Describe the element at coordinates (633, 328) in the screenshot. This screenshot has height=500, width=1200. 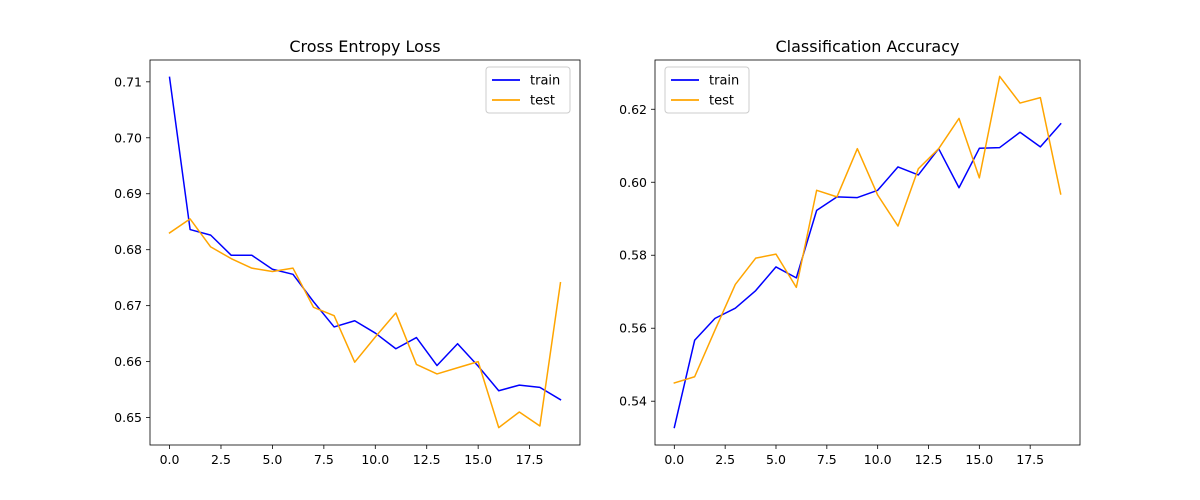
I see `y-tick-label: 0.56` at that location.